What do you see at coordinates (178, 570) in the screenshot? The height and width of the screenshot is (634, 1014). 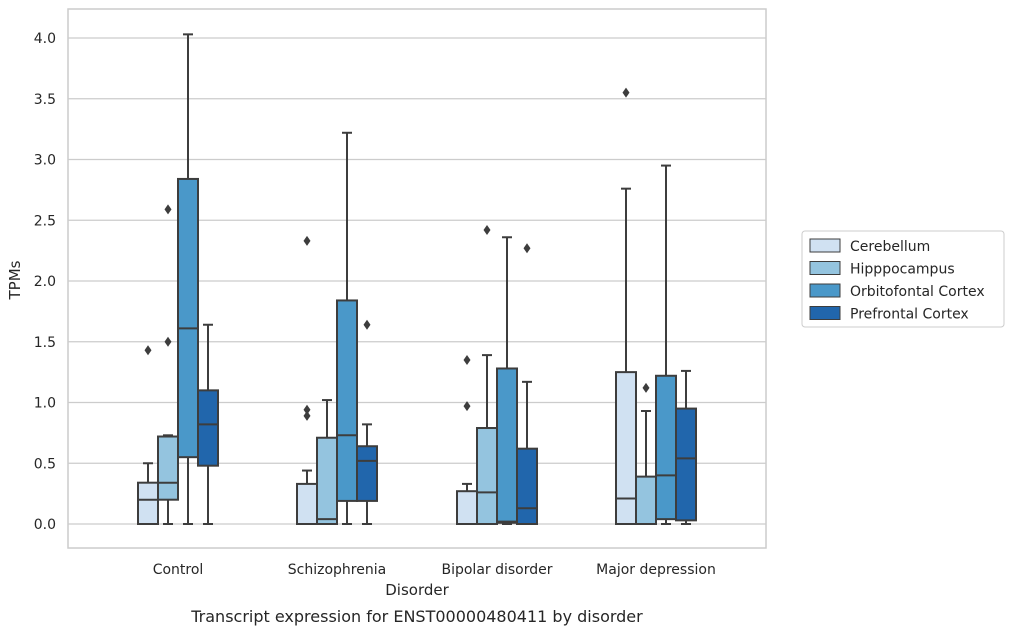 I see `x-tick-label: Control` at bounding box center [178, 570].